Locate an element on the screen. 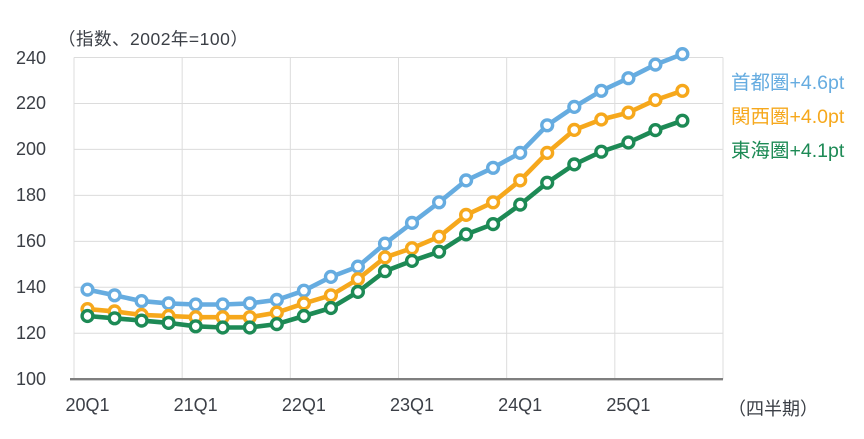  x-axis-tick-label: 20Q1 is located at coordinates (87, 405).